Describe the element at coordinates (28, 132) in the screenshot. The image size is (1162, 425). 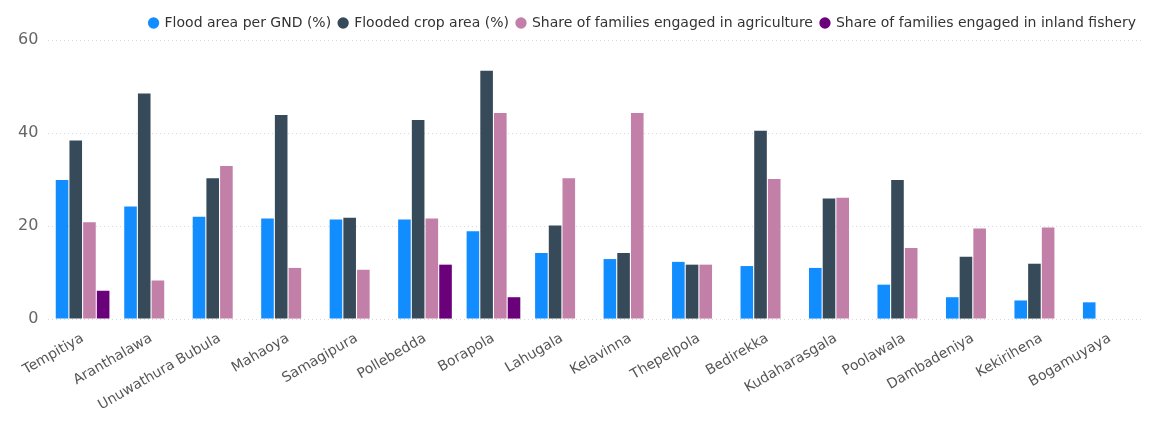
I see `y-tick-label: 40` at that location.